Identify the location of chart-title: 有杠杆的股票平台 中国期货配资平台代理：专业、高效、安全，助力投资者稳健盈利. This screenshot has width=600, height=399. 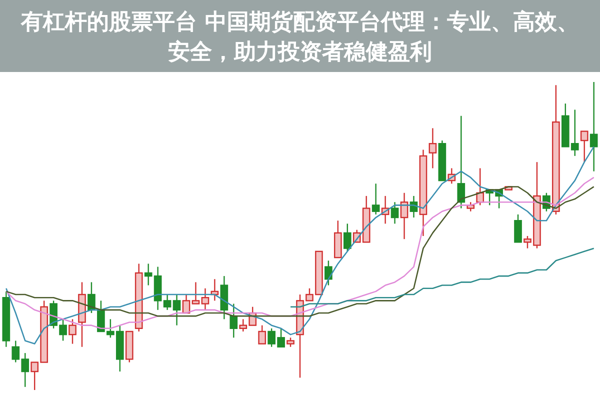
(299, 37).